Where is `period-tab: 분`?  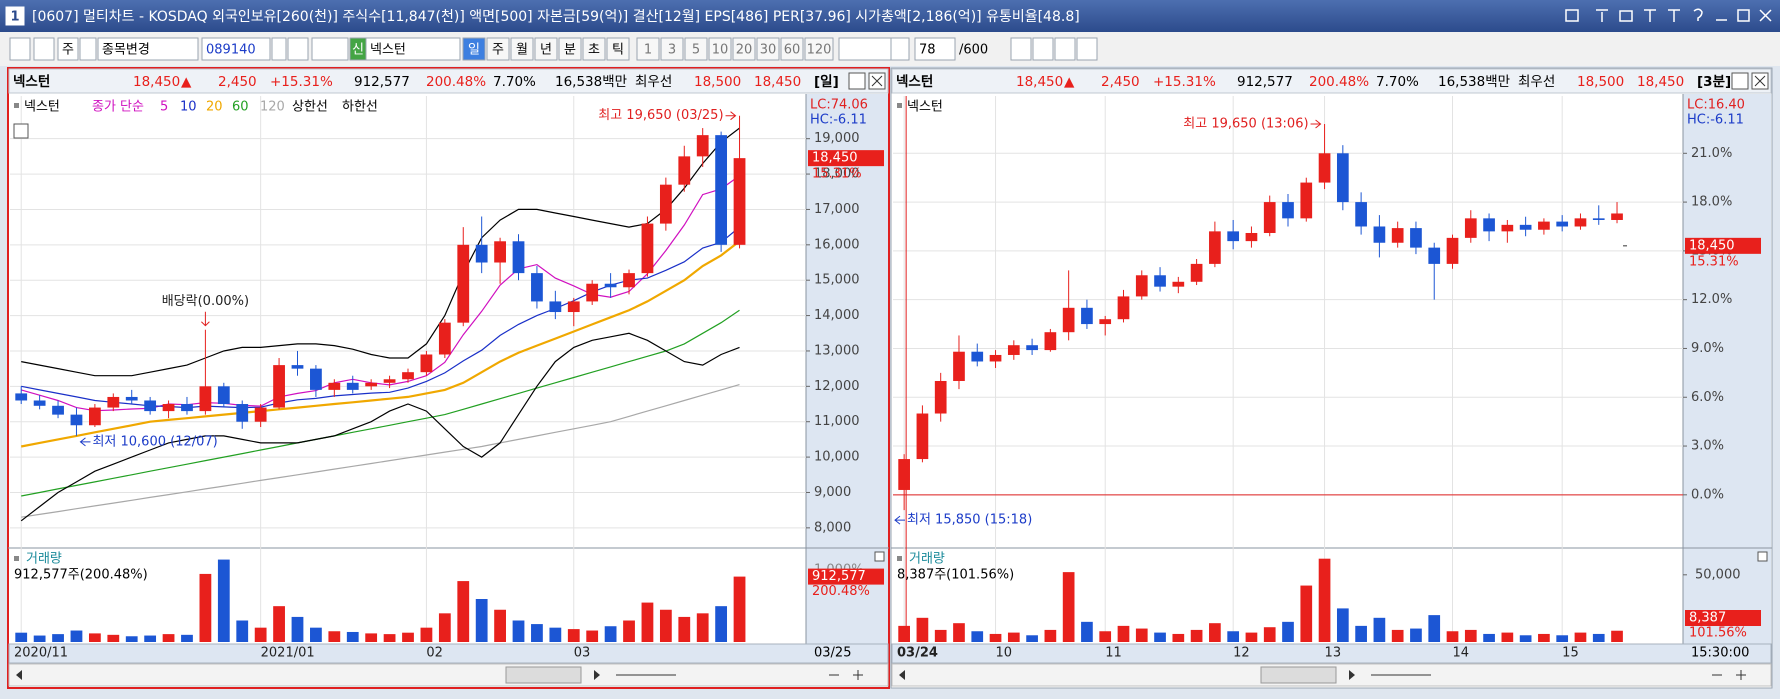 period-tab: 분 is located at coordinates (570, 50).